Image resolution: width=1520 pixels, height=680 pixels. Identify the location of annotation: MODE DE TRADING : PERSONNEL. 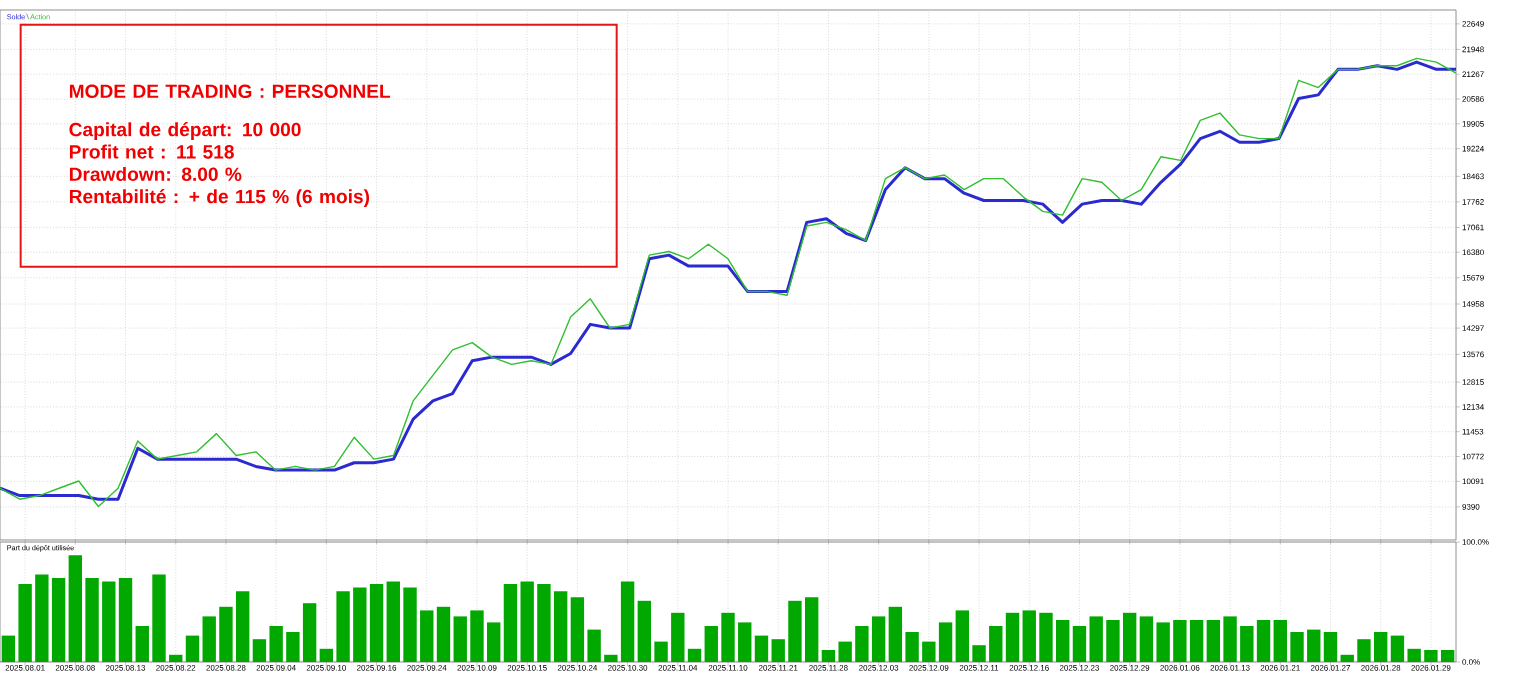
(230, 91).